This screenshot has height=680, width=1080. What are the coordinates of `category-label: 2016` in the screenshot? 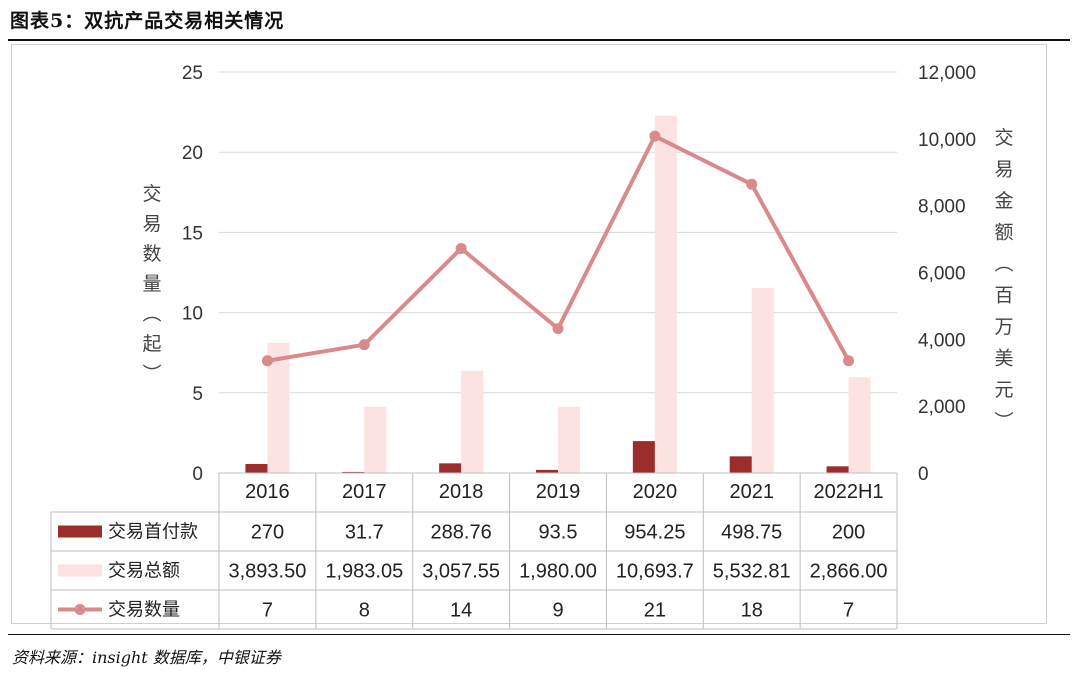 It's located at (267, 492).